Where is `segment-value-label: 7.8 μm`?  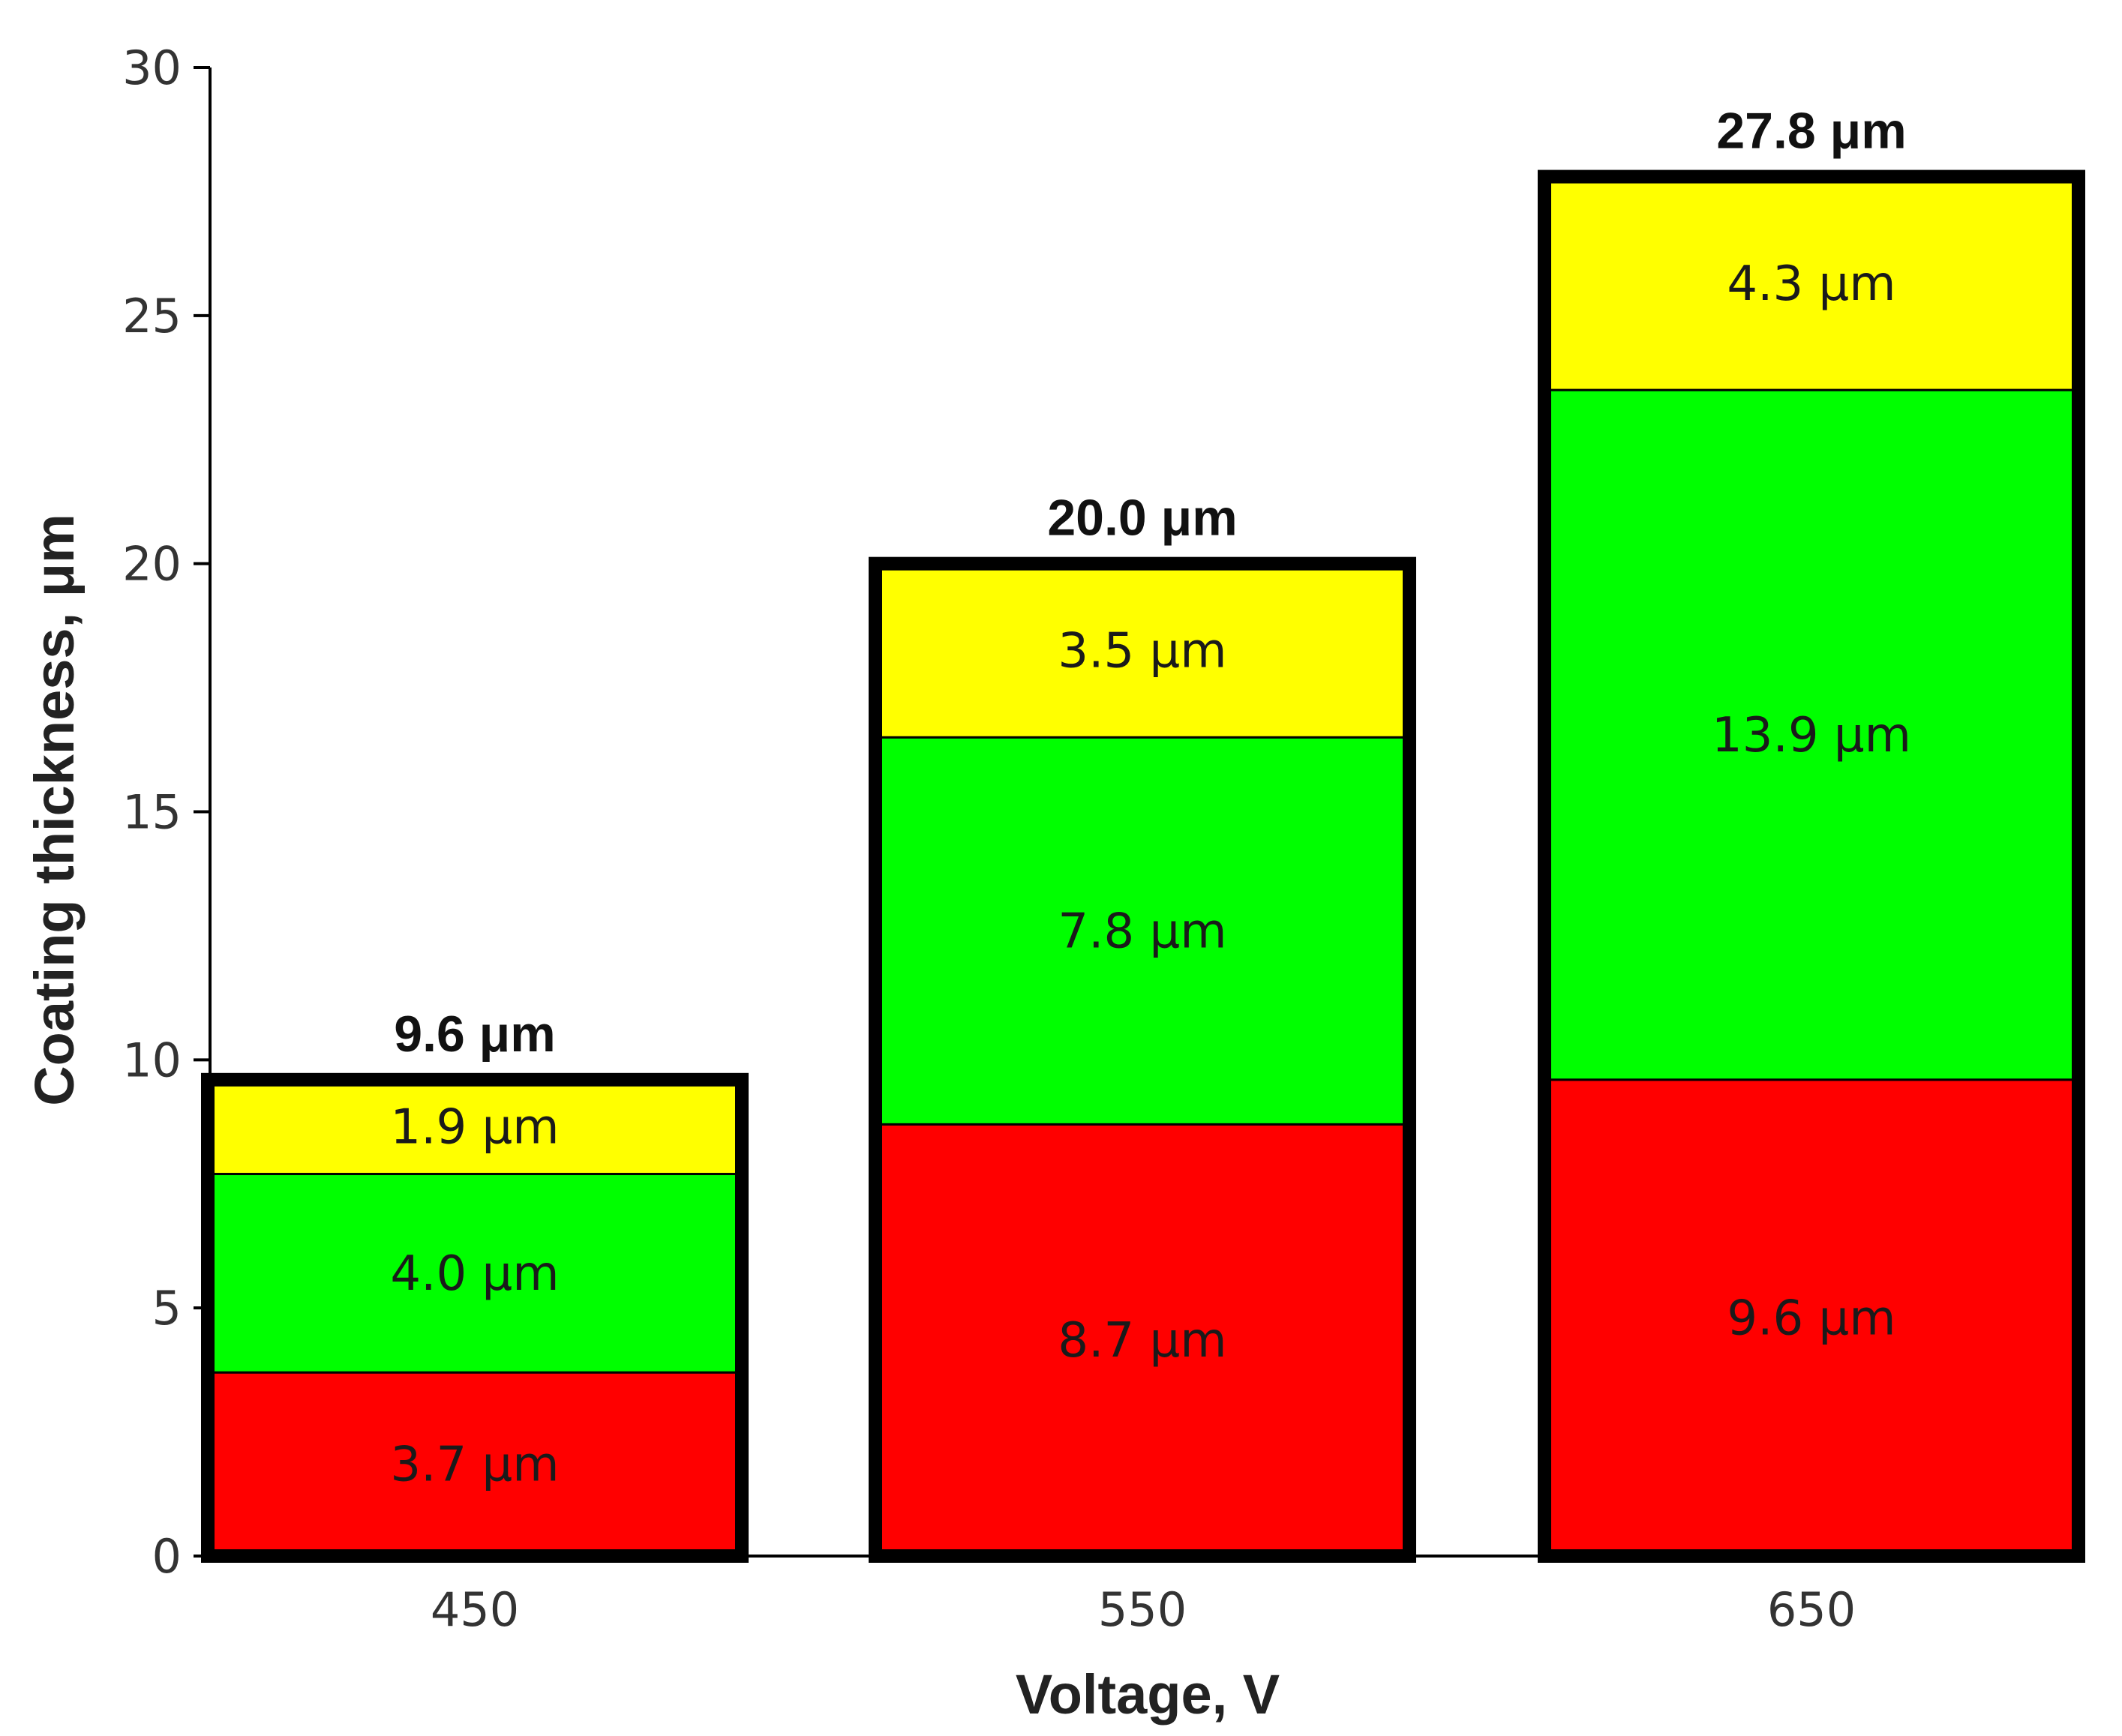 segment-value-label: 7.8 μm is located at coordinates (1142, 931).